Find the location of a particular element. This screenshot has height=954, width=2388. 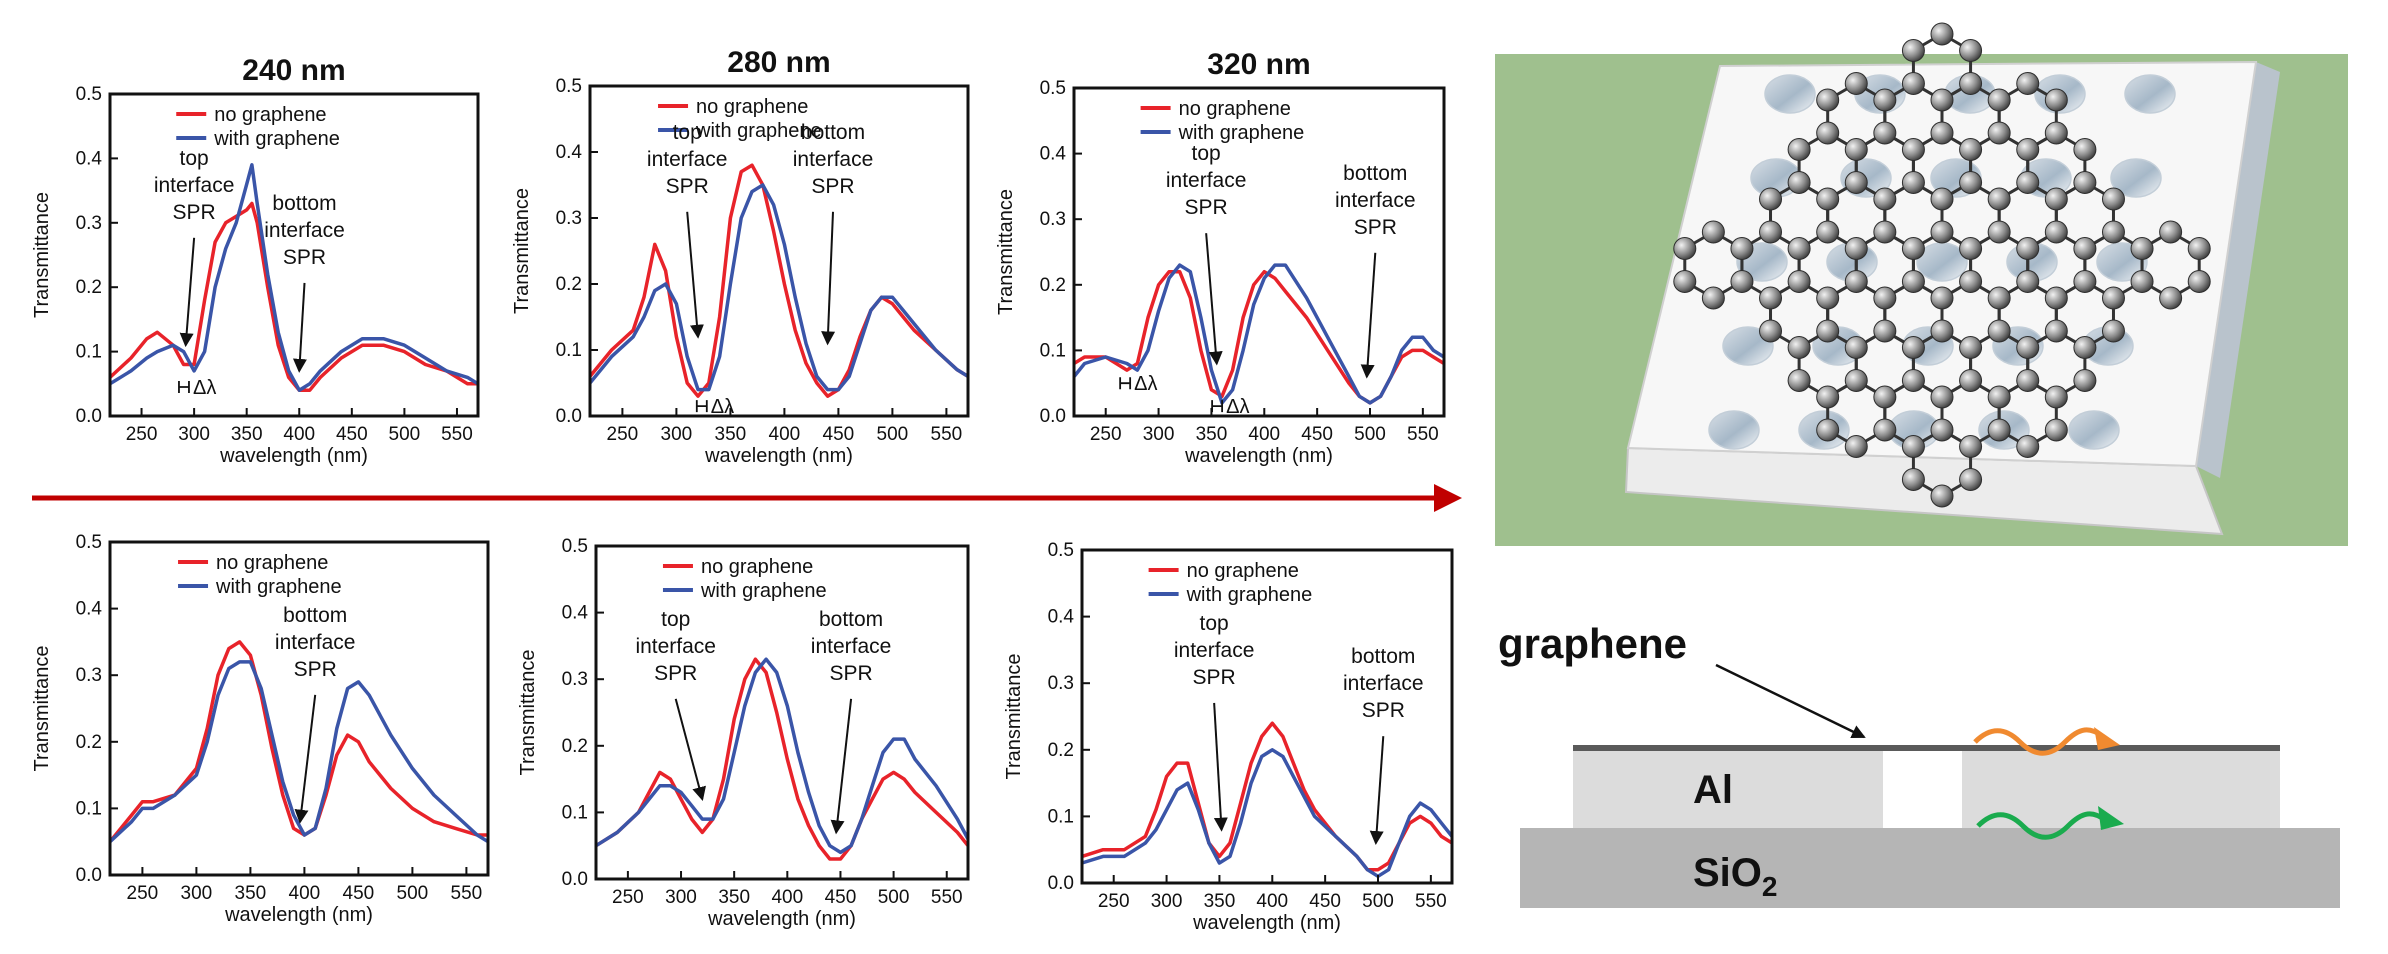

sio2-label-main: SiO is located at coordinates (1727, 873).